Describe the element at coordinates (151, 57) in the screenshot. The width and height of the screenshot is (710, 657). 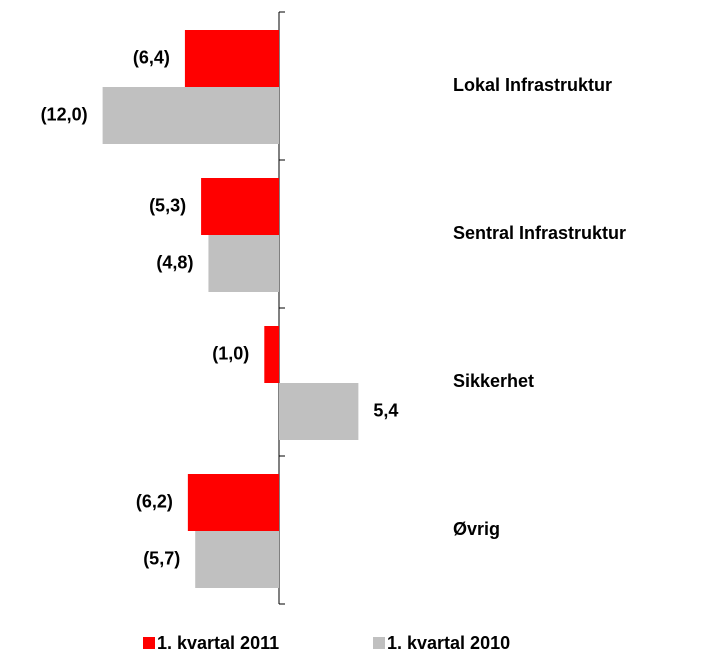
I see `value-label: (6,4)` at that location.